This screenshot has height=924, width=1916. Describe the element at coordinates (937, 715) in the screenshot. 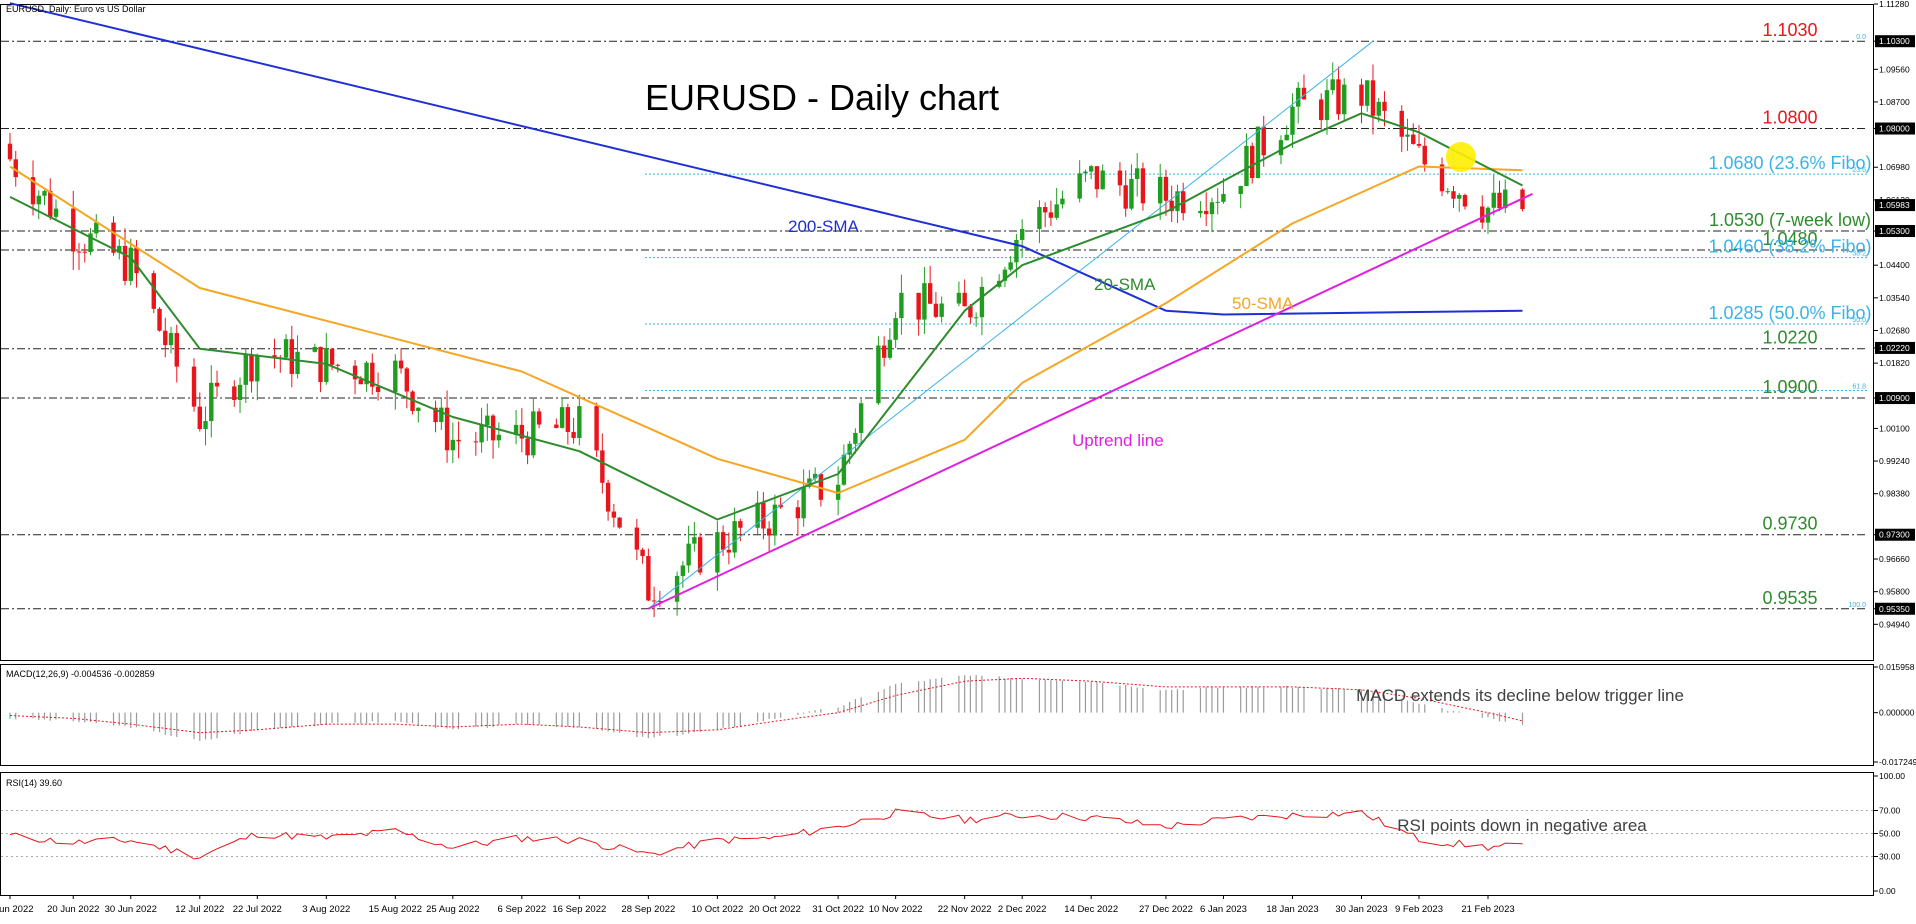

I see `macd-panel-frame` at that location.